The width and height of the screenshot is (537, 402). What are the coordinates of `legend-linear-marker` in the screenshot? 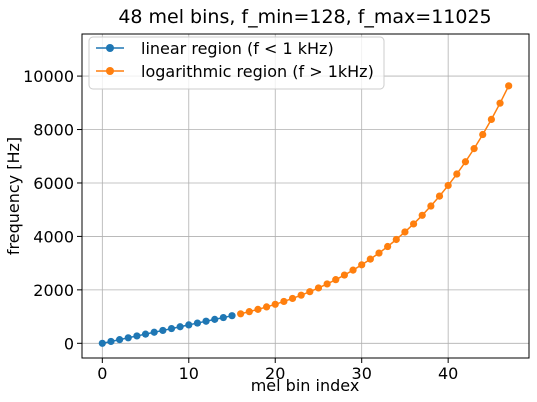 It's located at (110, 48).